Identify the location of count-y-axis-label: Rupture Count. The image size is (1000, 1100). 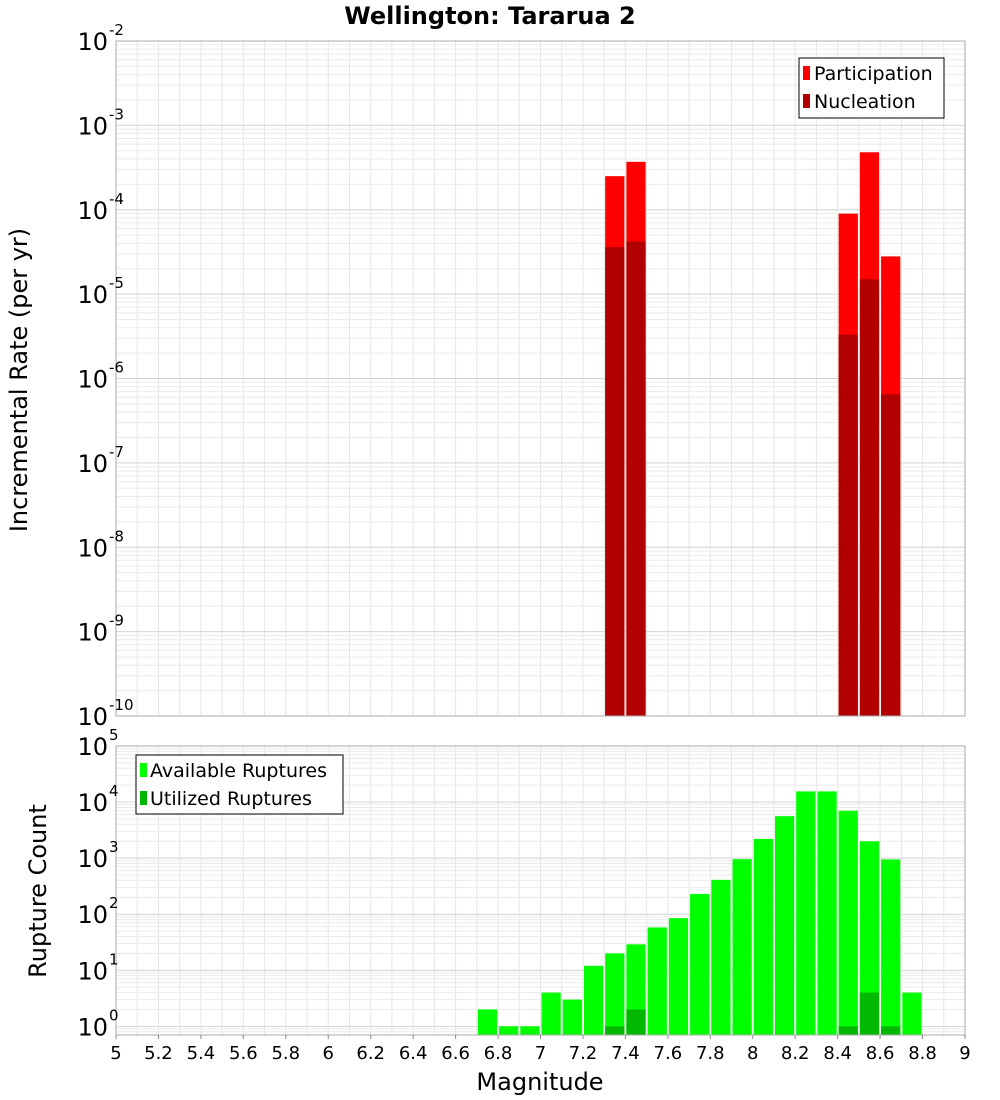
(38, 891).